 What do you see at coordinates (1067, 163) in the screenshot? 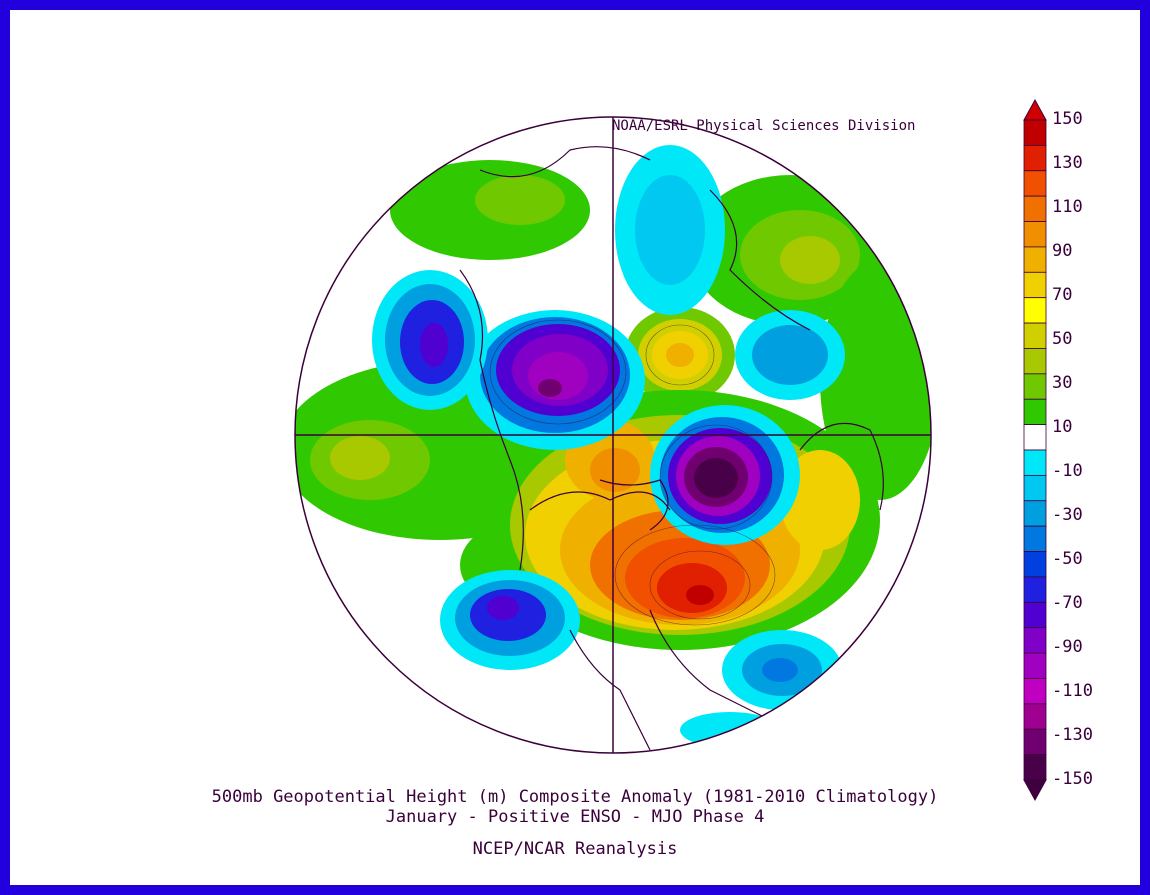
I see `colorbar-label: 130` at bounding box center [1067, 163].